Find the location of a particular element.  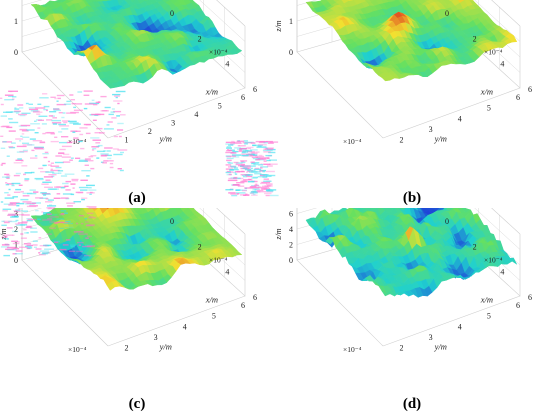

caption-a: (a) is located at coordinates (137, 198).